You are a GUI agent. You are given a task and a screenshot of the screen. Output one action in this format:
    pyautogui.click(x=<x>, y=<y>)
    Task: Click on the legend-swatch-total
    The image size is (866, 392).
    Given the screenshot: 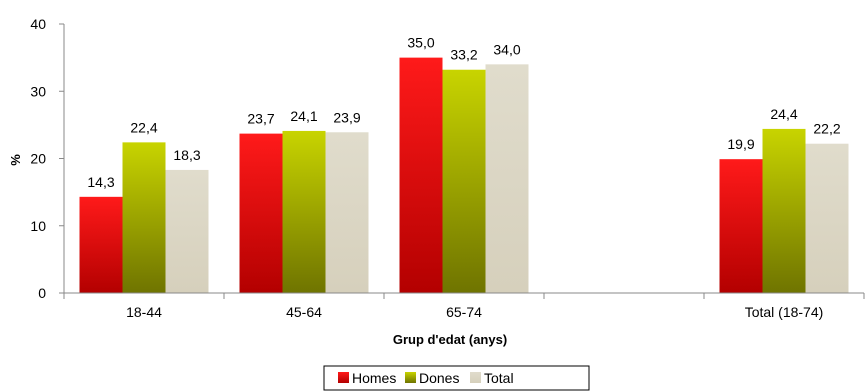 What is the action you would take?
    pyautogui.click(x=475, y=377)
    